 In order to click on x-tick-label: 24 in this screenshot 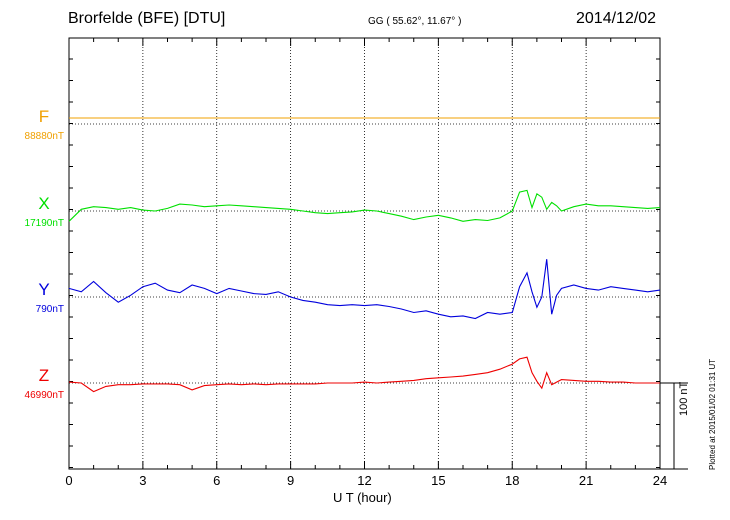, I will do `click(660, 480)`.